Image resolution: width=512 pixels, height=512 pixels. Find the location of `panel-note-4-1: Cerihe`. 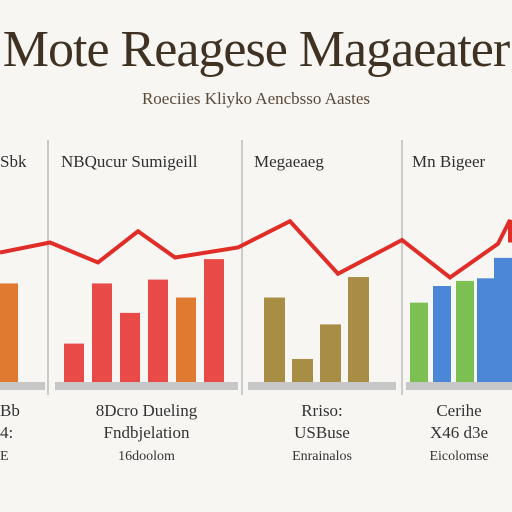

panel-note-4-1: Cerihe is located at coordinates (458, 410).